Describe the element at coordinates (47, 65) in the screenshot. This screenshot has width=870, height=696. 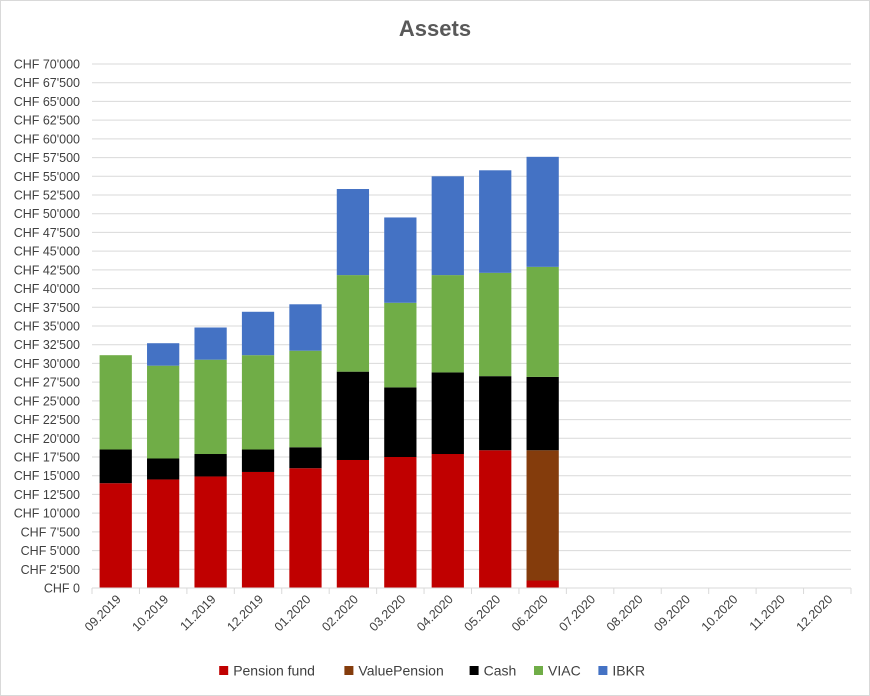
I see `y-tick-label: CHF 70'000` at that location.